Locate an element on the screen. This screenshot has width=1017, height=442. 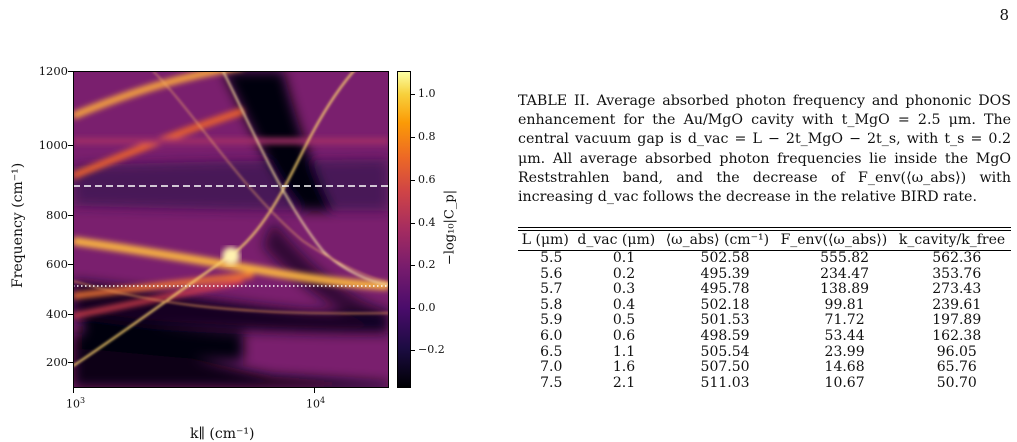
table-row: 7.5 2.1 511.03 10.67 50.70 is located at coordinates (764, 383).